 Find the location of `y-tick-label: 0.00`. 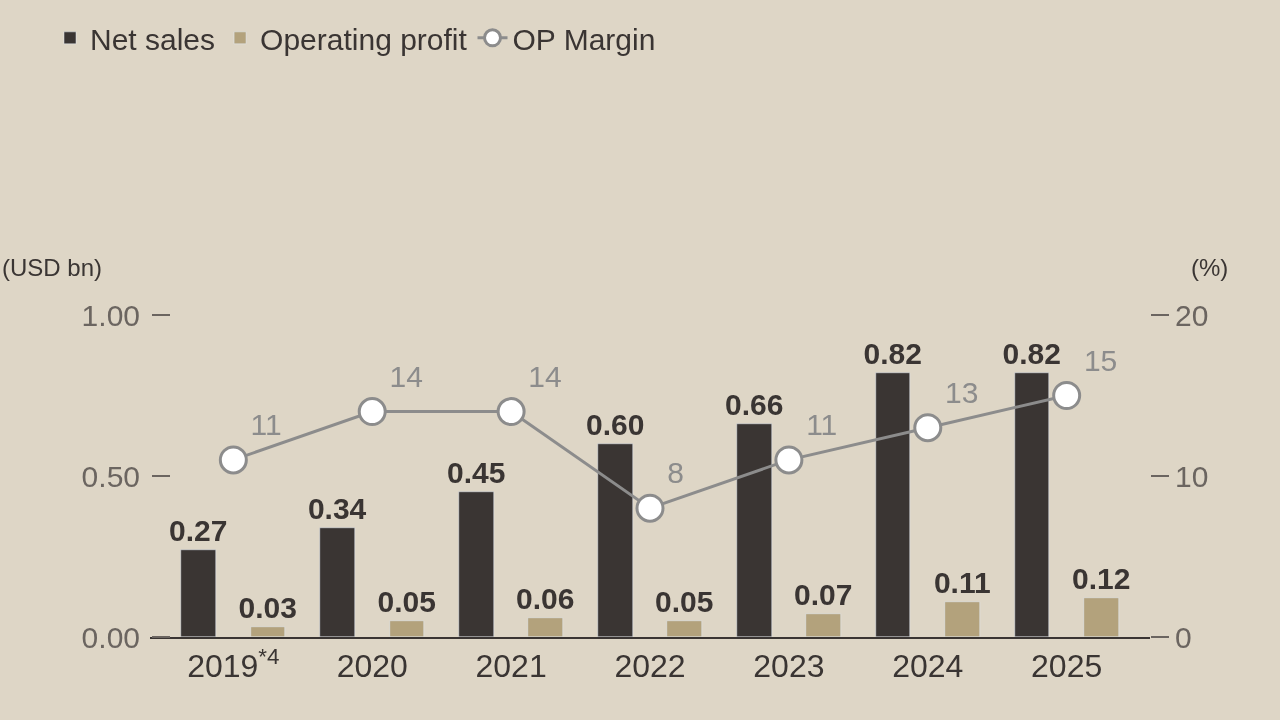

y-tick-label: 0.00 is located at coordinates (110, 637).